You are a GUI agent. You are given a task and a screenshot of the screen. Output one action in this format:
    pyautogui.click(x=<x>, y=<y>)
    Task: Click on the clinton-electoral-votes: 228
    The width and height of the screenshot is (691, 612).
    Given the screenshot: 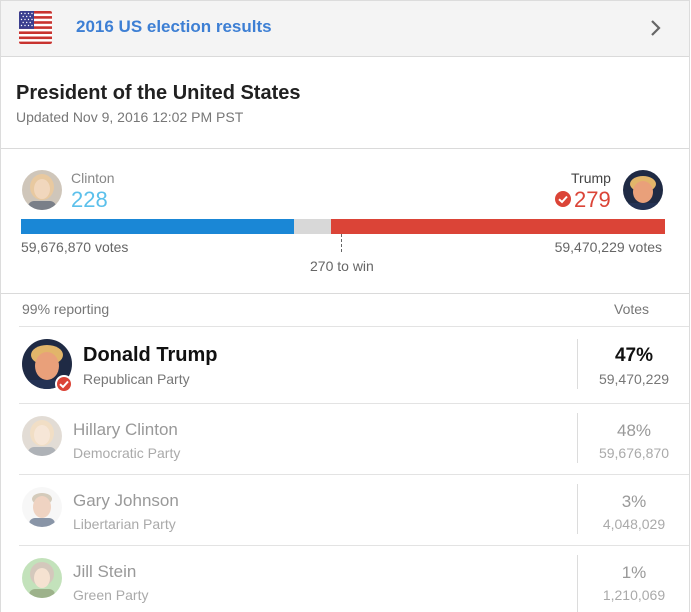 What is the action you would take?
    pyautogui.click(x=89, y=199)
    